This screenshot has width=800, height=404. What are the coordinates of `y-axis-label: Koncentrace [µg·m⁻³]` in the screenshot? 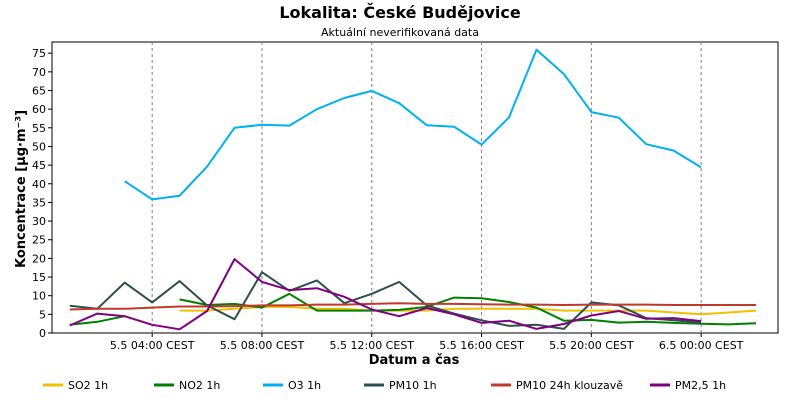 It's located at (21, 189).